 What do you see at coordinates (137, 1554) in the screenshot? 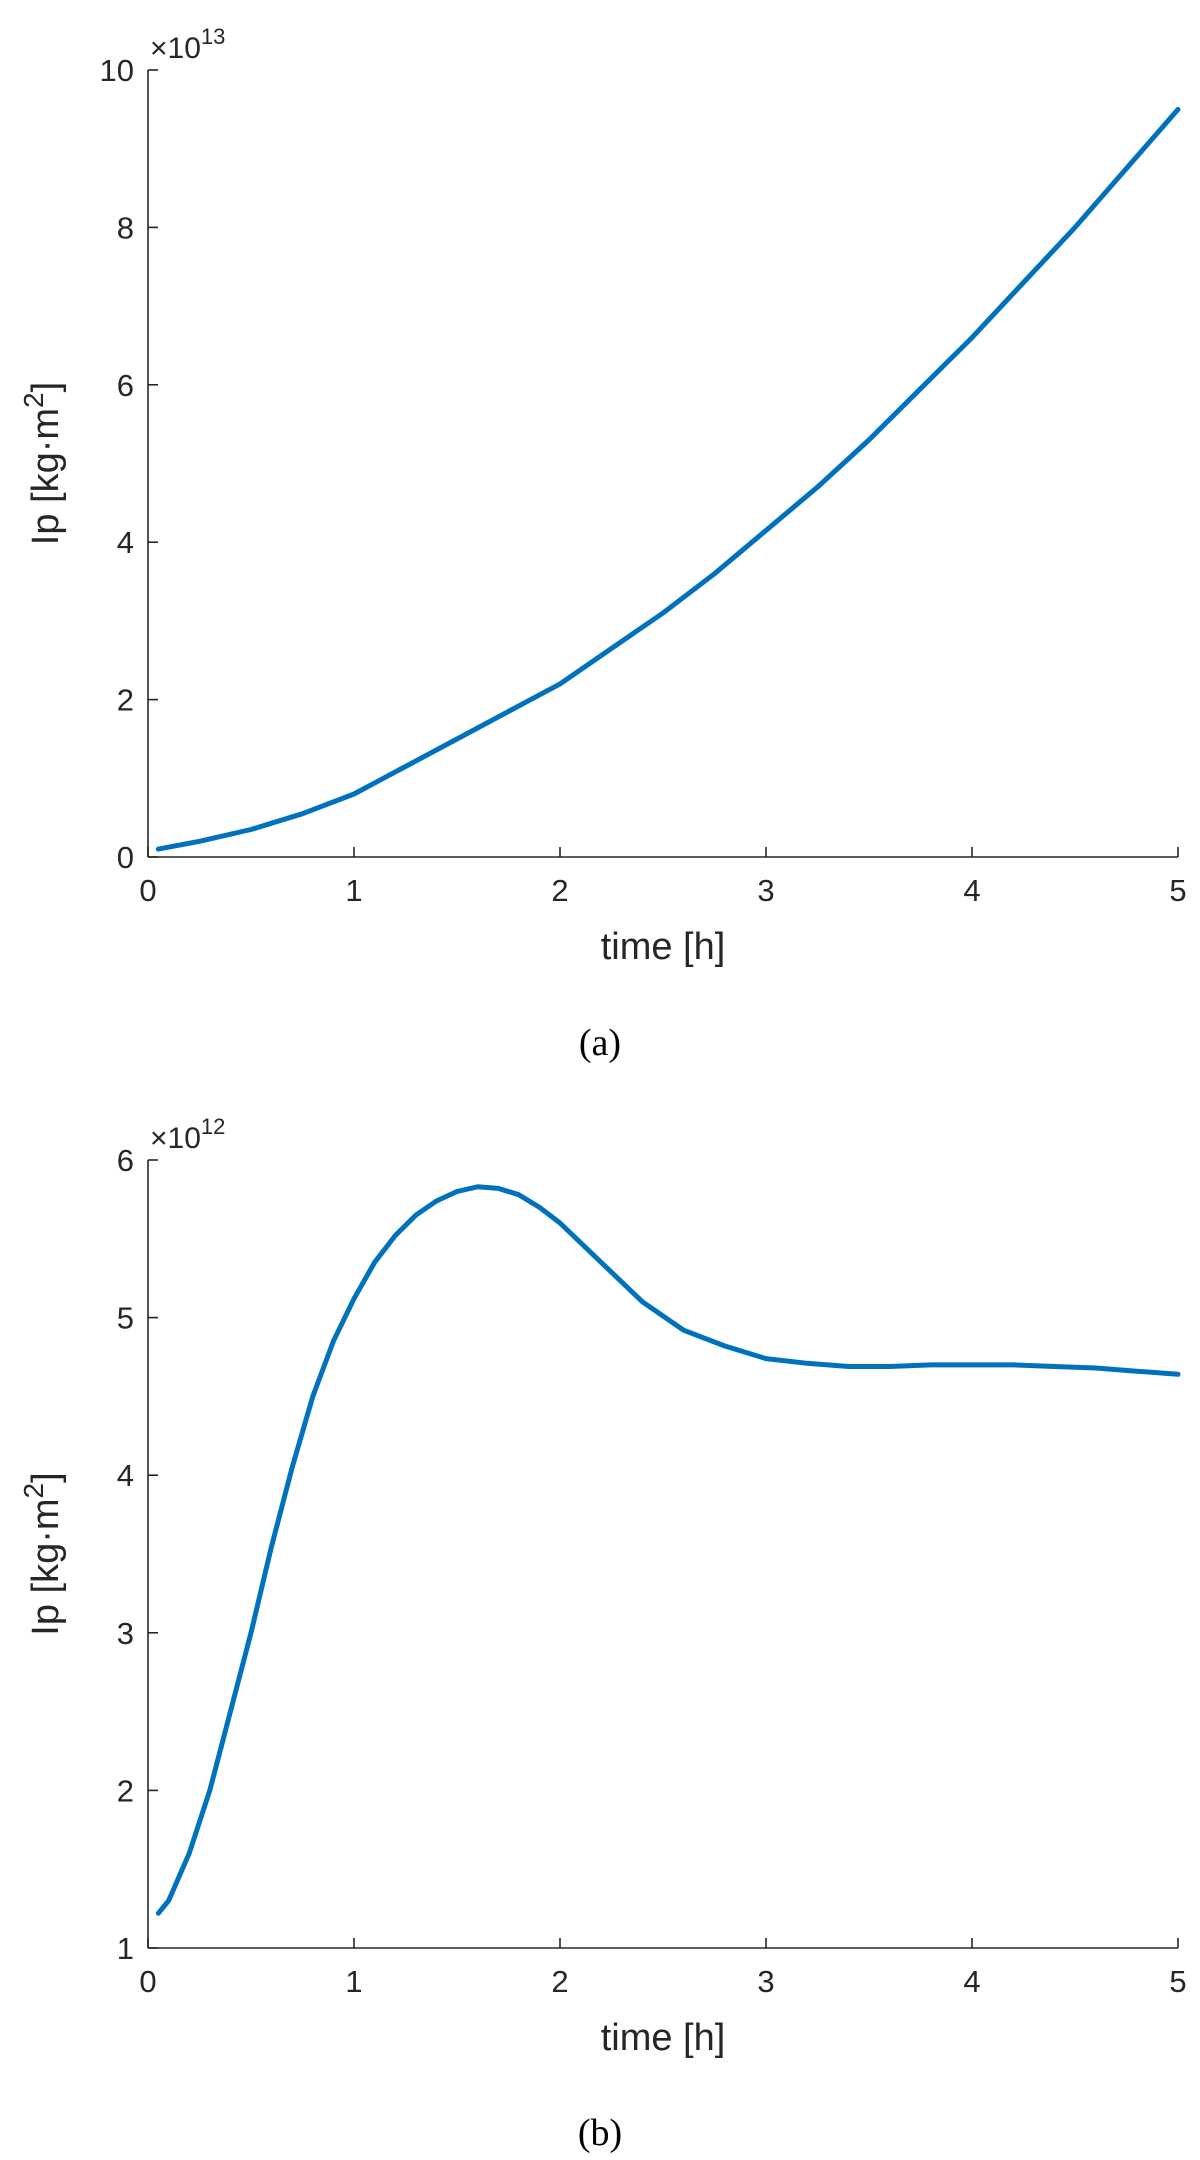
I see `y-ticks: 1 2 3 4 5 6` at bounding box center [137, 1554].